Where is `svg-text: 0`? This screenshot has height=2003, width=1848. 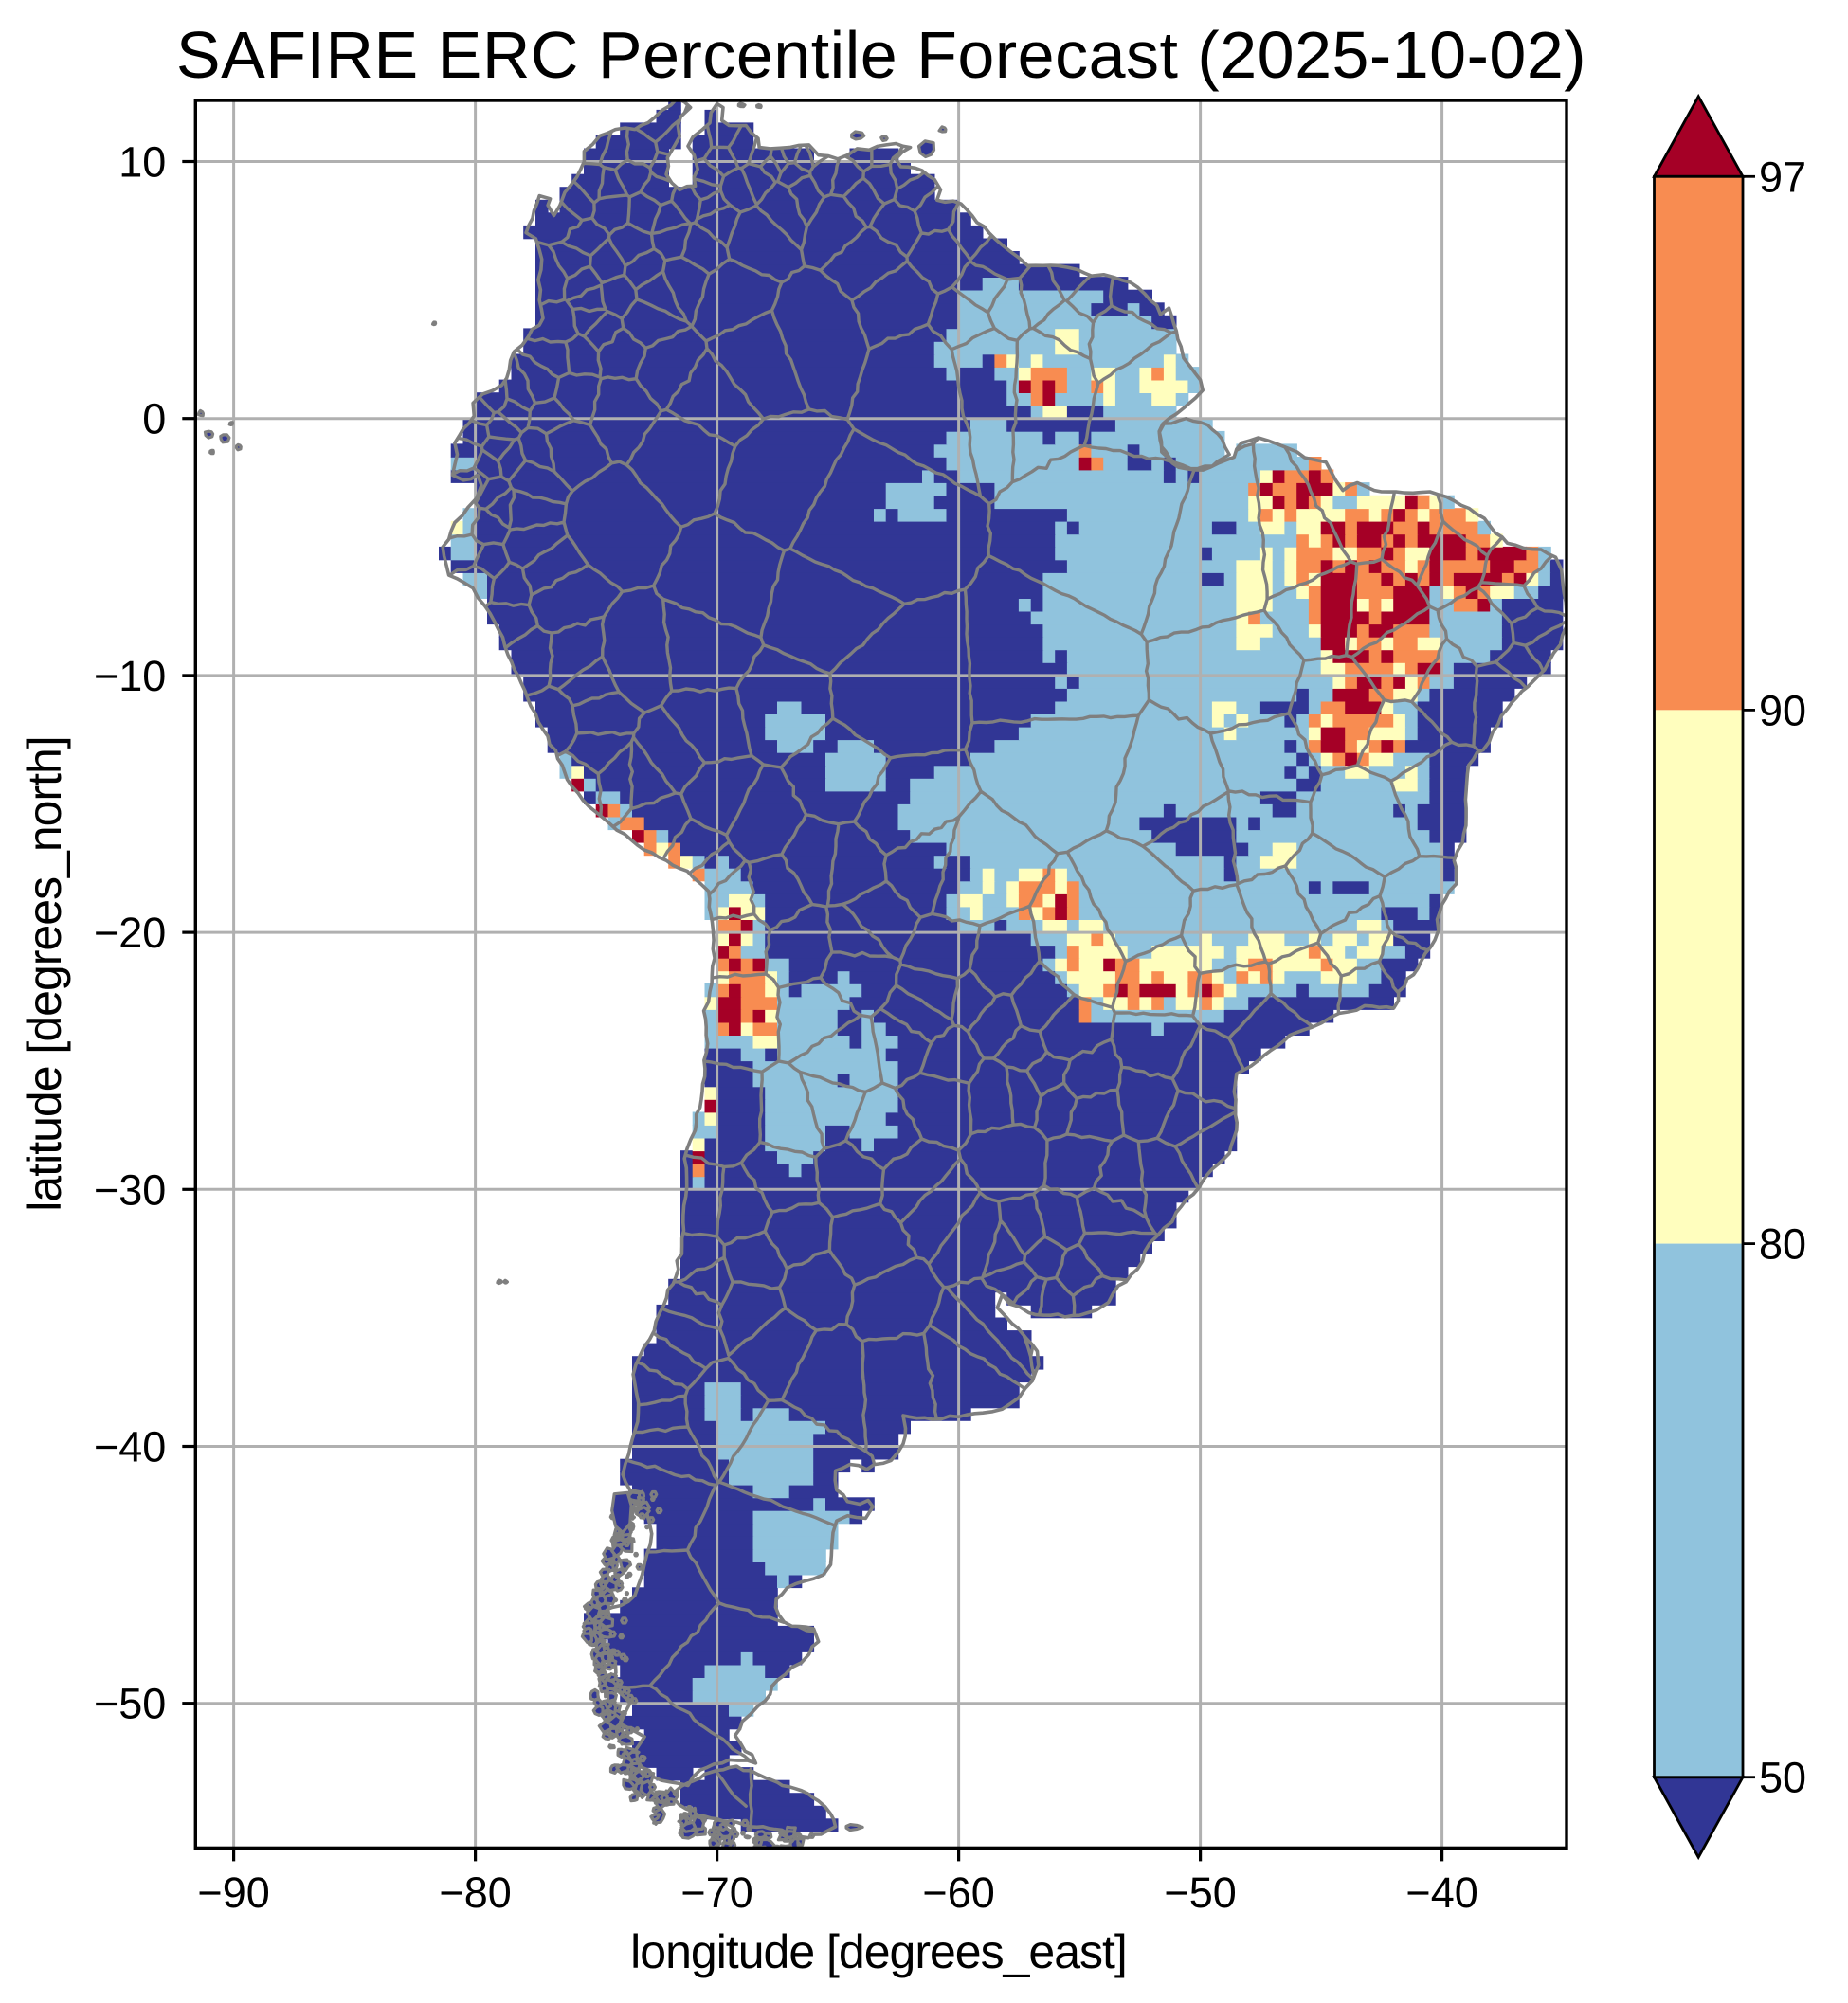
svg-text: 0 is located at coordinates (154, 419).